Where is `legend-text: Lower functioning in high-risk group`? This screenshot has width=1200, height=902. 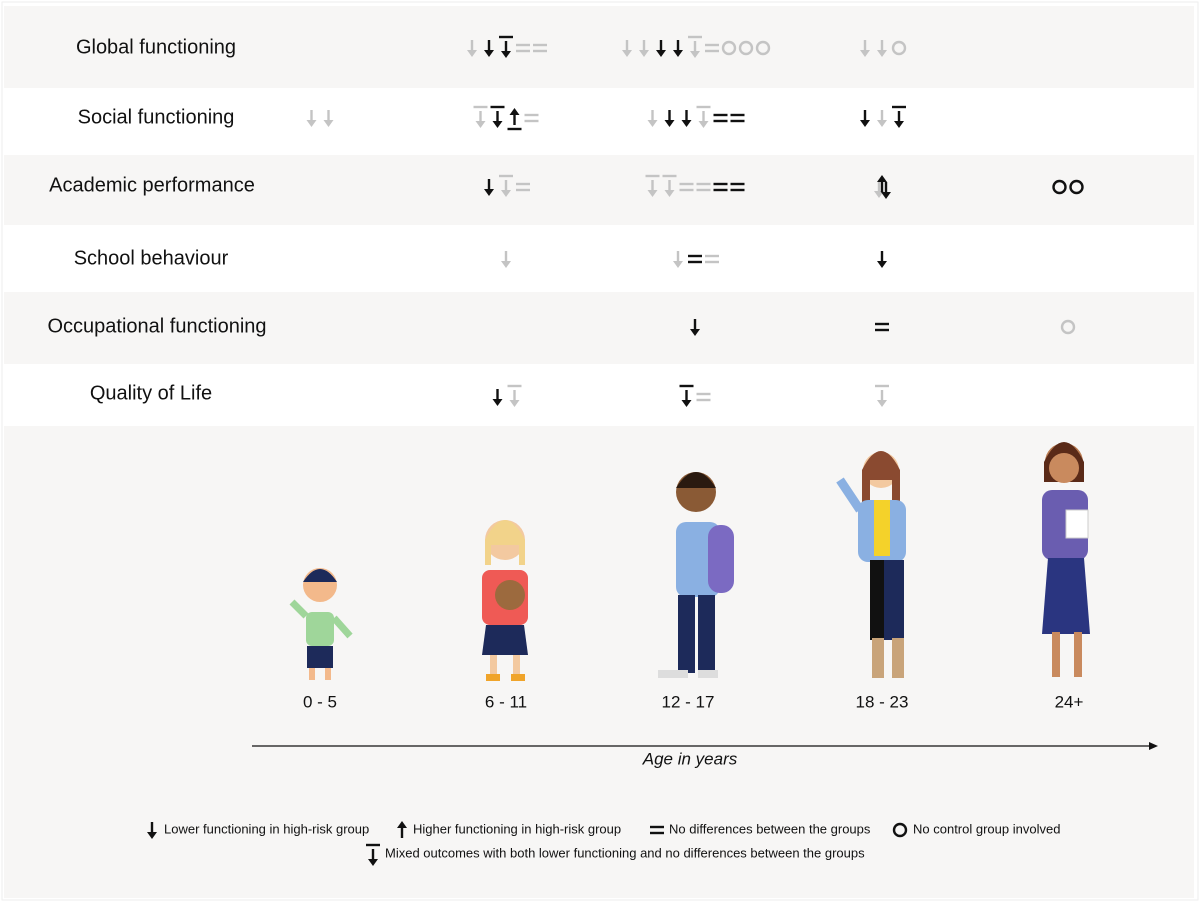 legend-text: Lower functioning in high-risk group is located at coordinates (266, 828).